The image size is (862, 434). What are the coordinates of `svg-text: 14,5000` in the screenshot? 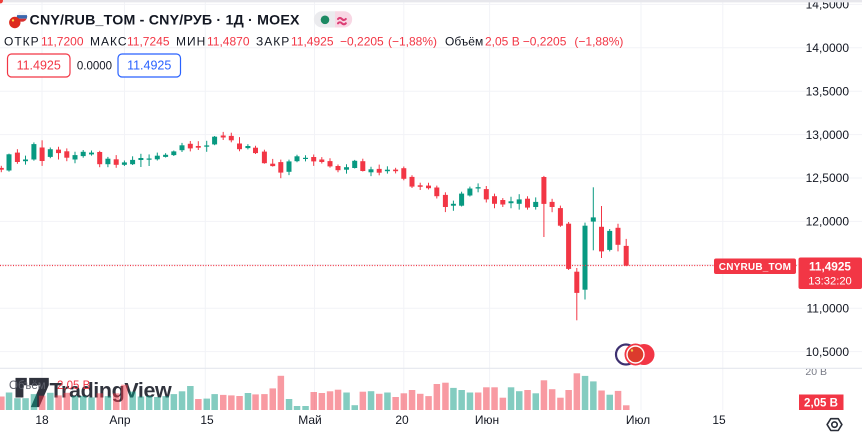 It's located at (828, 6).